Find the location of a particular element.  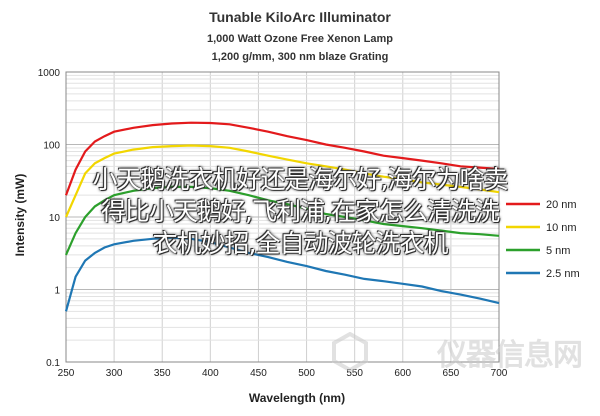

x-tick-label: 350 is located at coordinates (162, 373).